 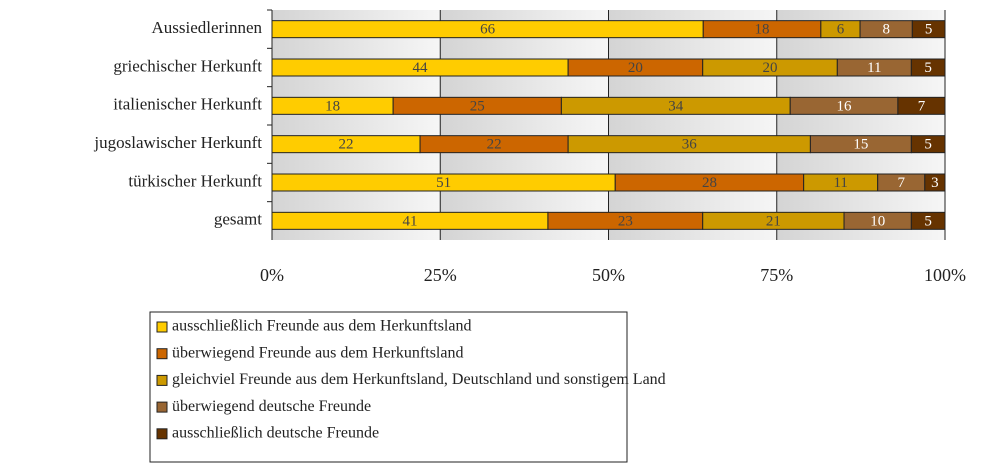 I want to click on data-label: 23, so click(x=625, y=221).